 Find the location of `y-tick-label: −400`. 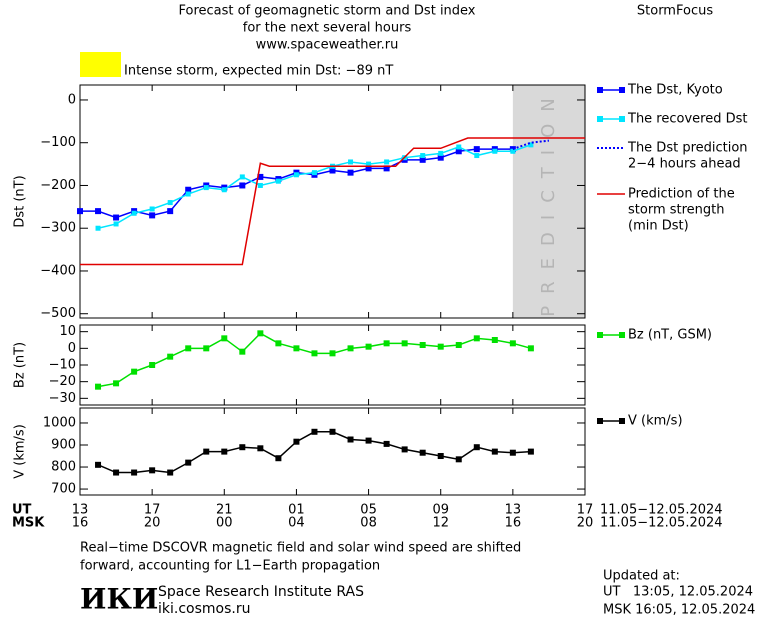

y-tick-label: −400 is located at coordinates (58, 270).